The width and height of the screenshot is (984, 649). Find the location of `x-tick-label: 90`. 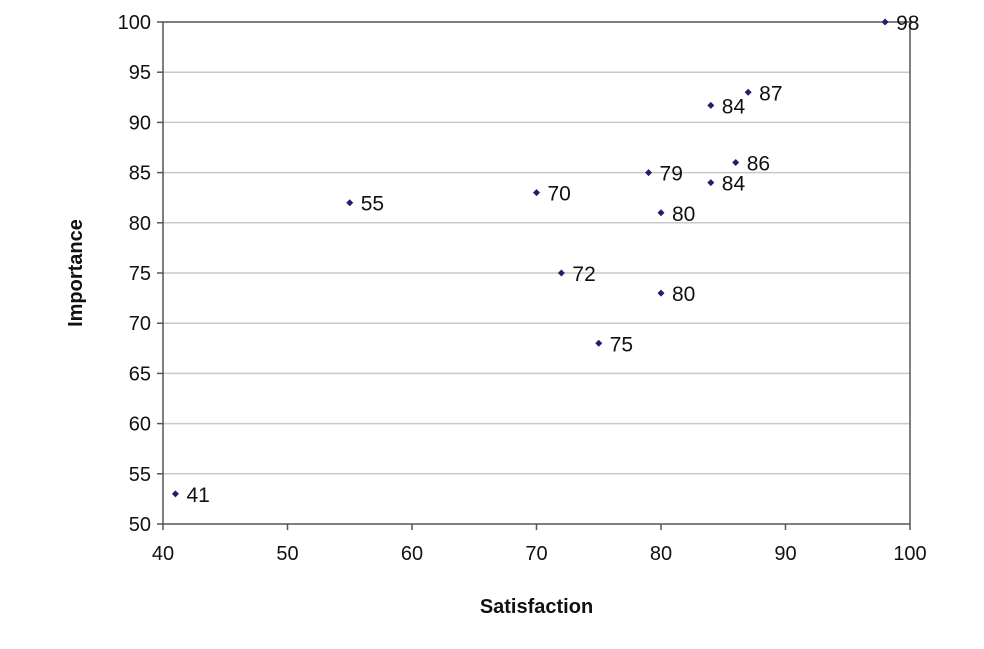

x-tick-label: 90 is located at coordinates (785, 554).